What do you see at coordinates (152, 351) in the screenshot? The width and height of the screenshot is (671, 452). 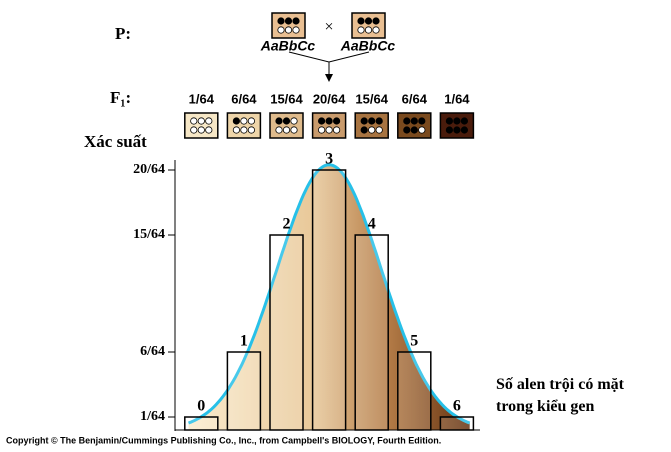 I see `y-tick-label: 6/64` at bounding box center [152, 351].